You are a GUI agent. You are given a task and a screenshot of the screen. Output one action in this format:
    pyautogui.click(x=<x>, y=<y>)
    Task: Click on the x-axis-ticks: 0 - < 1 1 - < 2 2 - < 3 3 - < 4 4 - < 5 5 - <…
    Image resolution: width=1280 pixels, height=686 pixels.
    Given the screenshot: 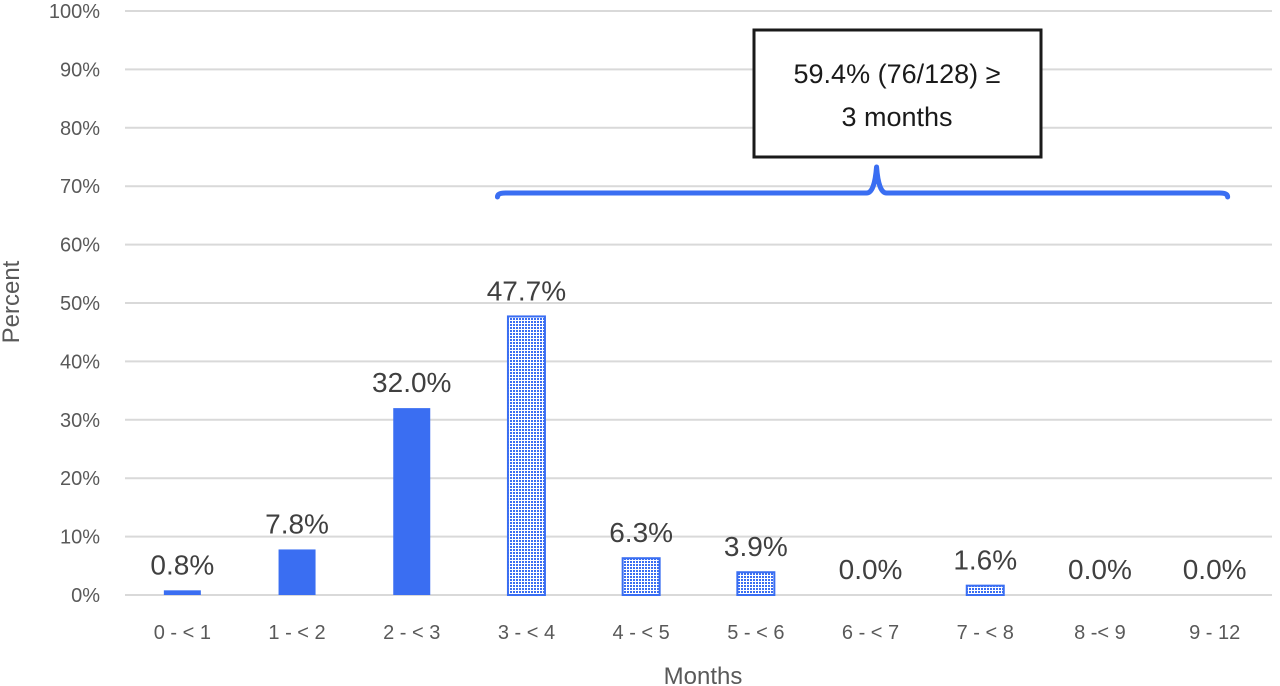 What is the action you would take?
    pyautogui.click(x=697, y=633)
    